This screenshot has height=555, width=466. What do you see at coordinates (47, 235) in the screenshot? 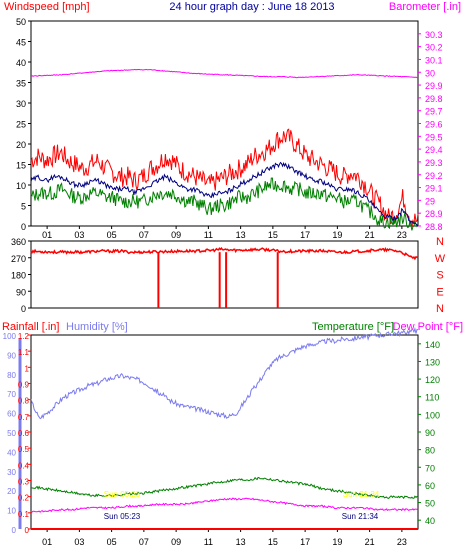
I see `wind-x-tick-label: 01` at bounding box center [47, 235].